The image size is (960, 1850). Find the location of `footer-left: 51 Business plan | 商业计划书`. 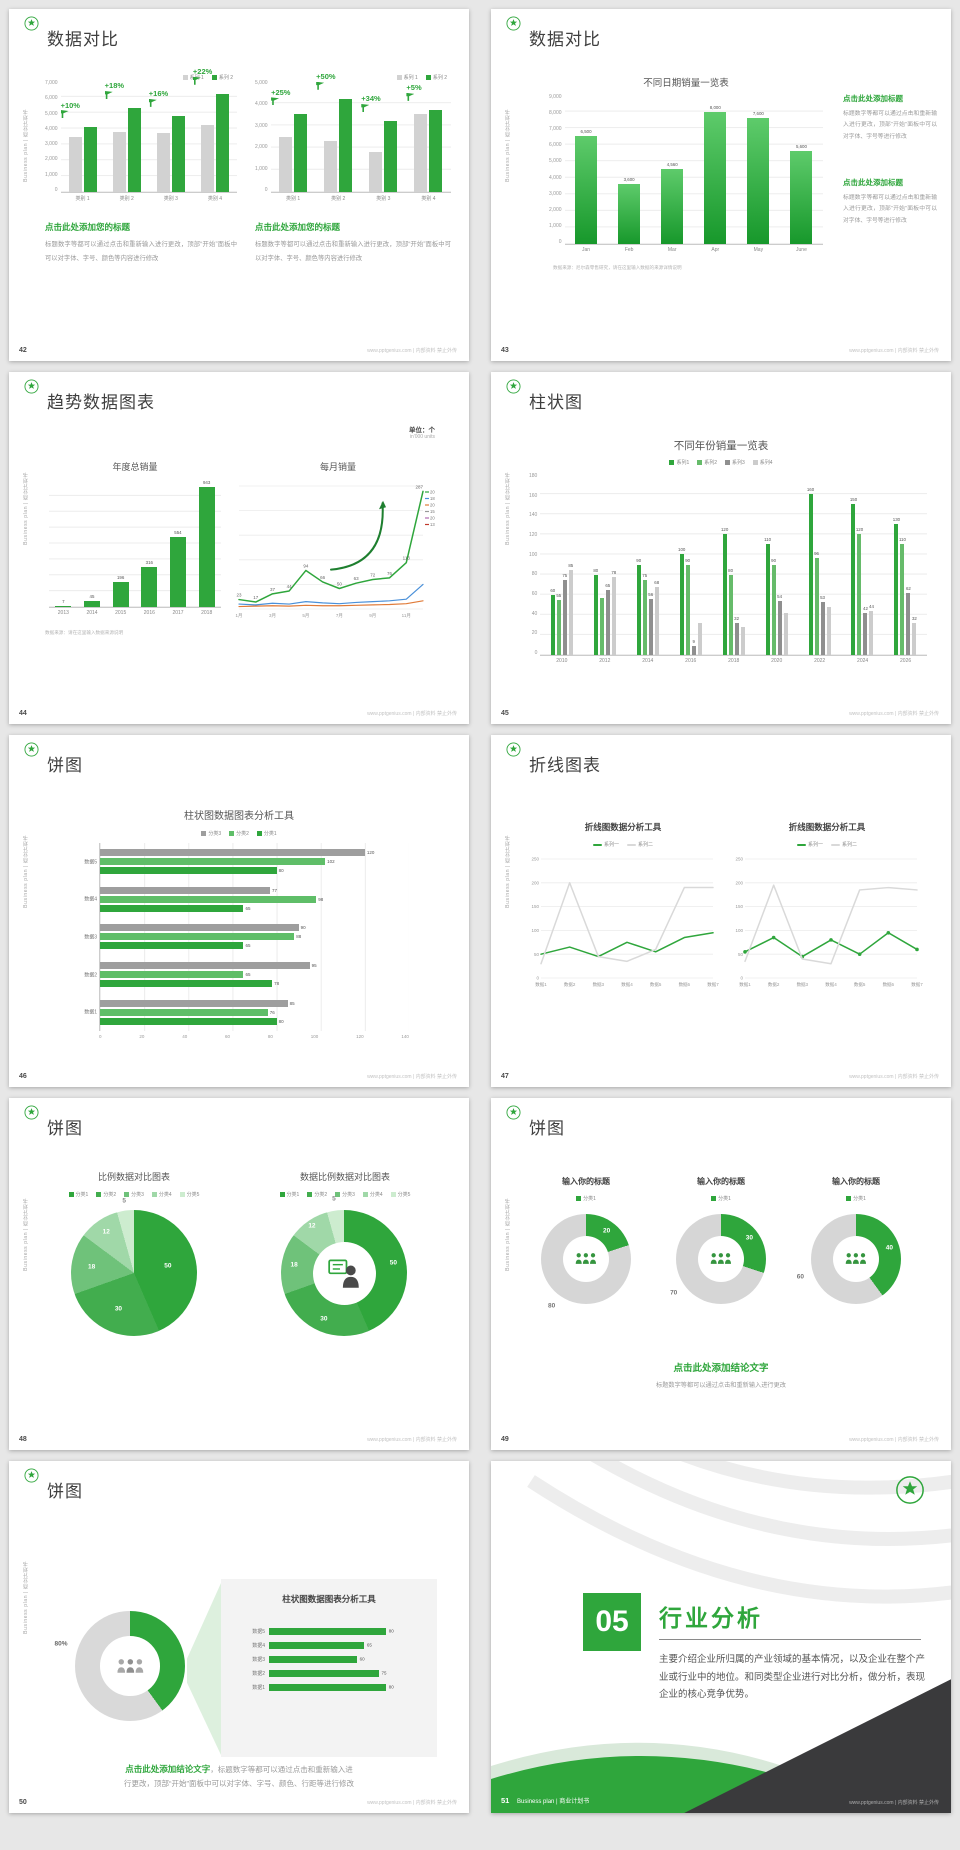

footer-left: 51 Business plan | 商业计划书 is located at coordinates (545, 1800).